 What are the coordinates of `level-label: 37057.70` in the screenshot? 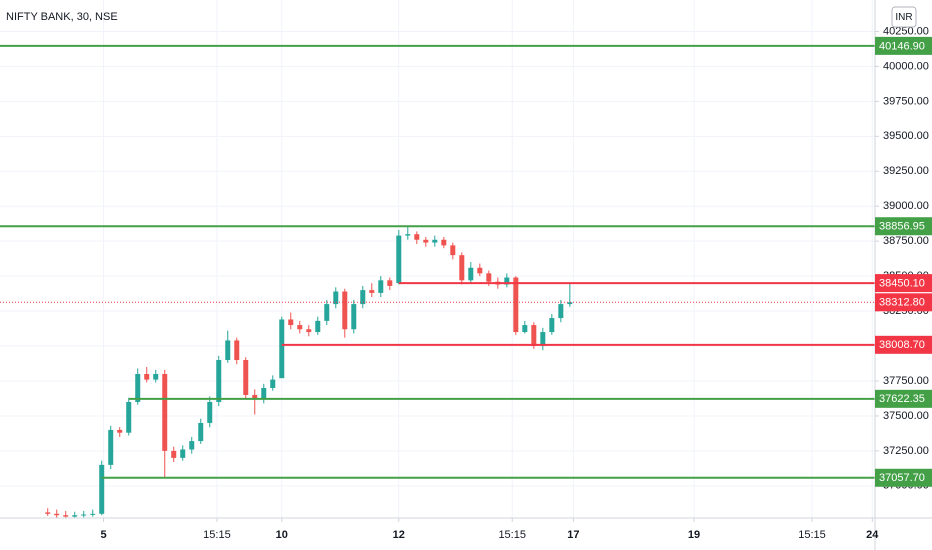 It's located at (902, 478).